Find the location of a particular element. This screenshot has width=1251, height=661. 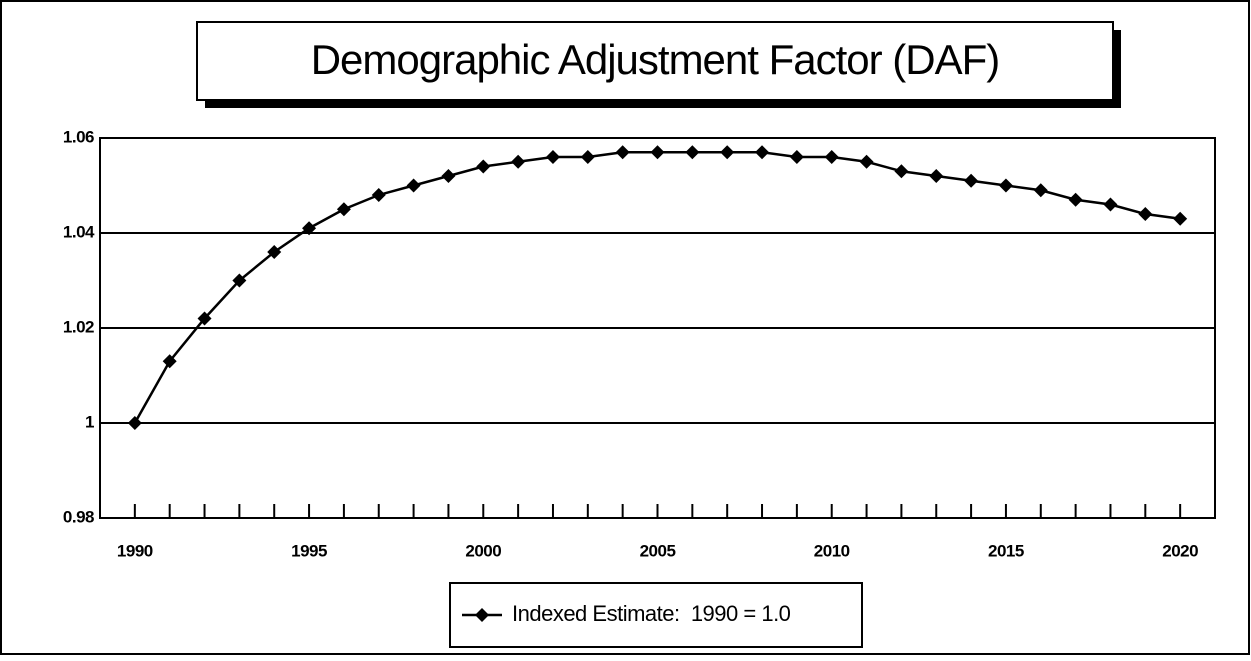

legend-label: Indexed Estimate: 1990 = 1.0 is located at coordinates (651, 613).